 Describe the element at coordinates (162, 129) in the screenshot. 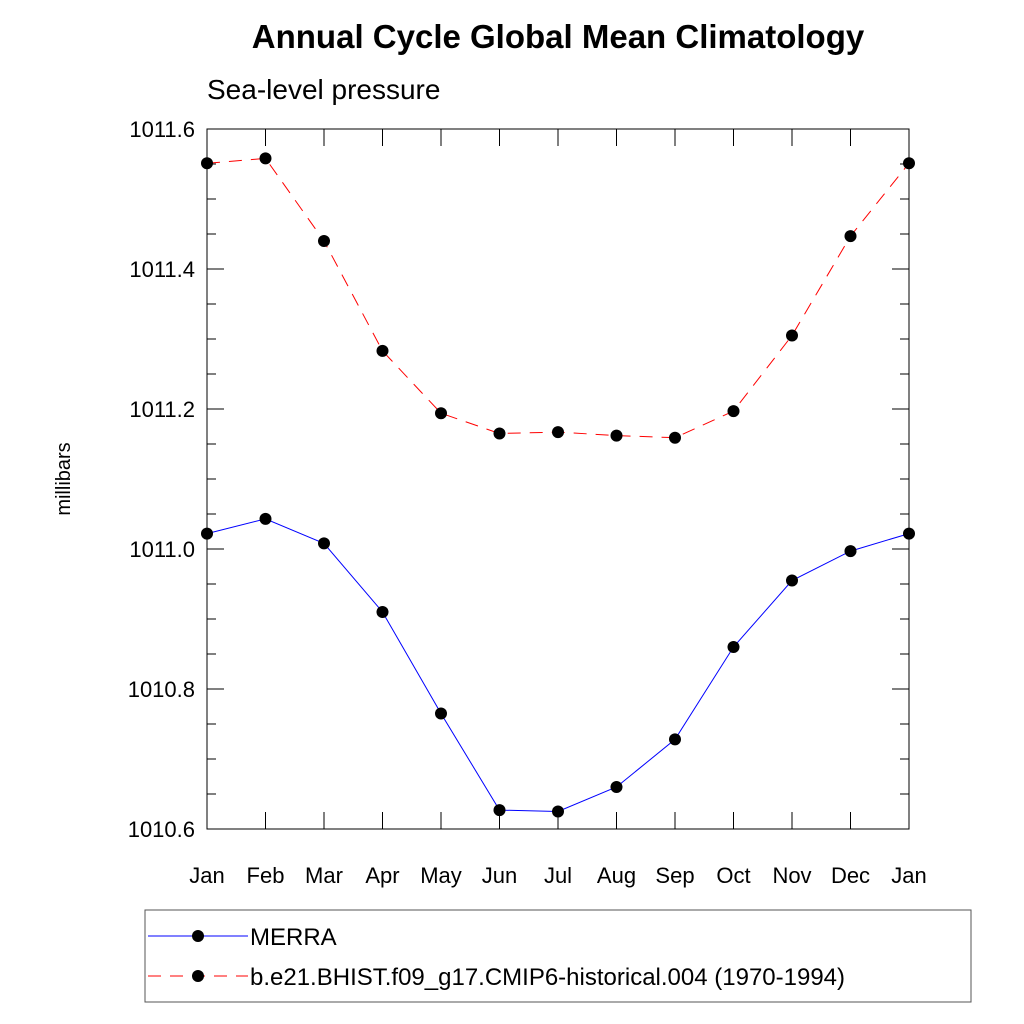

I see `y-tick-label: 1011.6` at that location.